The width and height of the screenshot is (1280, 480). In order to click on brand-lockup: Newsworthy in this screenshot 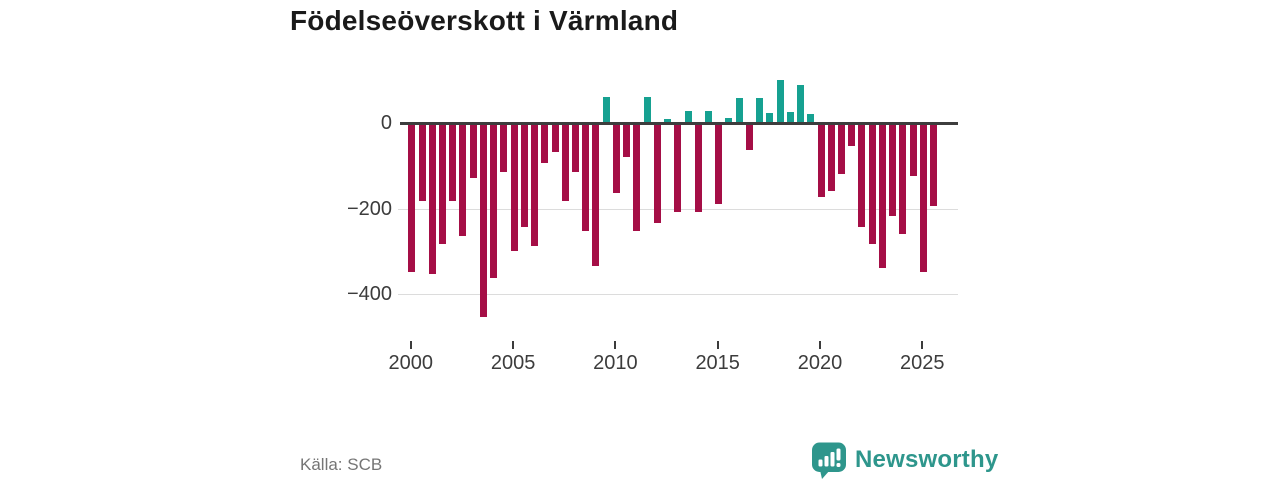, I will do `click(904, 460)`.